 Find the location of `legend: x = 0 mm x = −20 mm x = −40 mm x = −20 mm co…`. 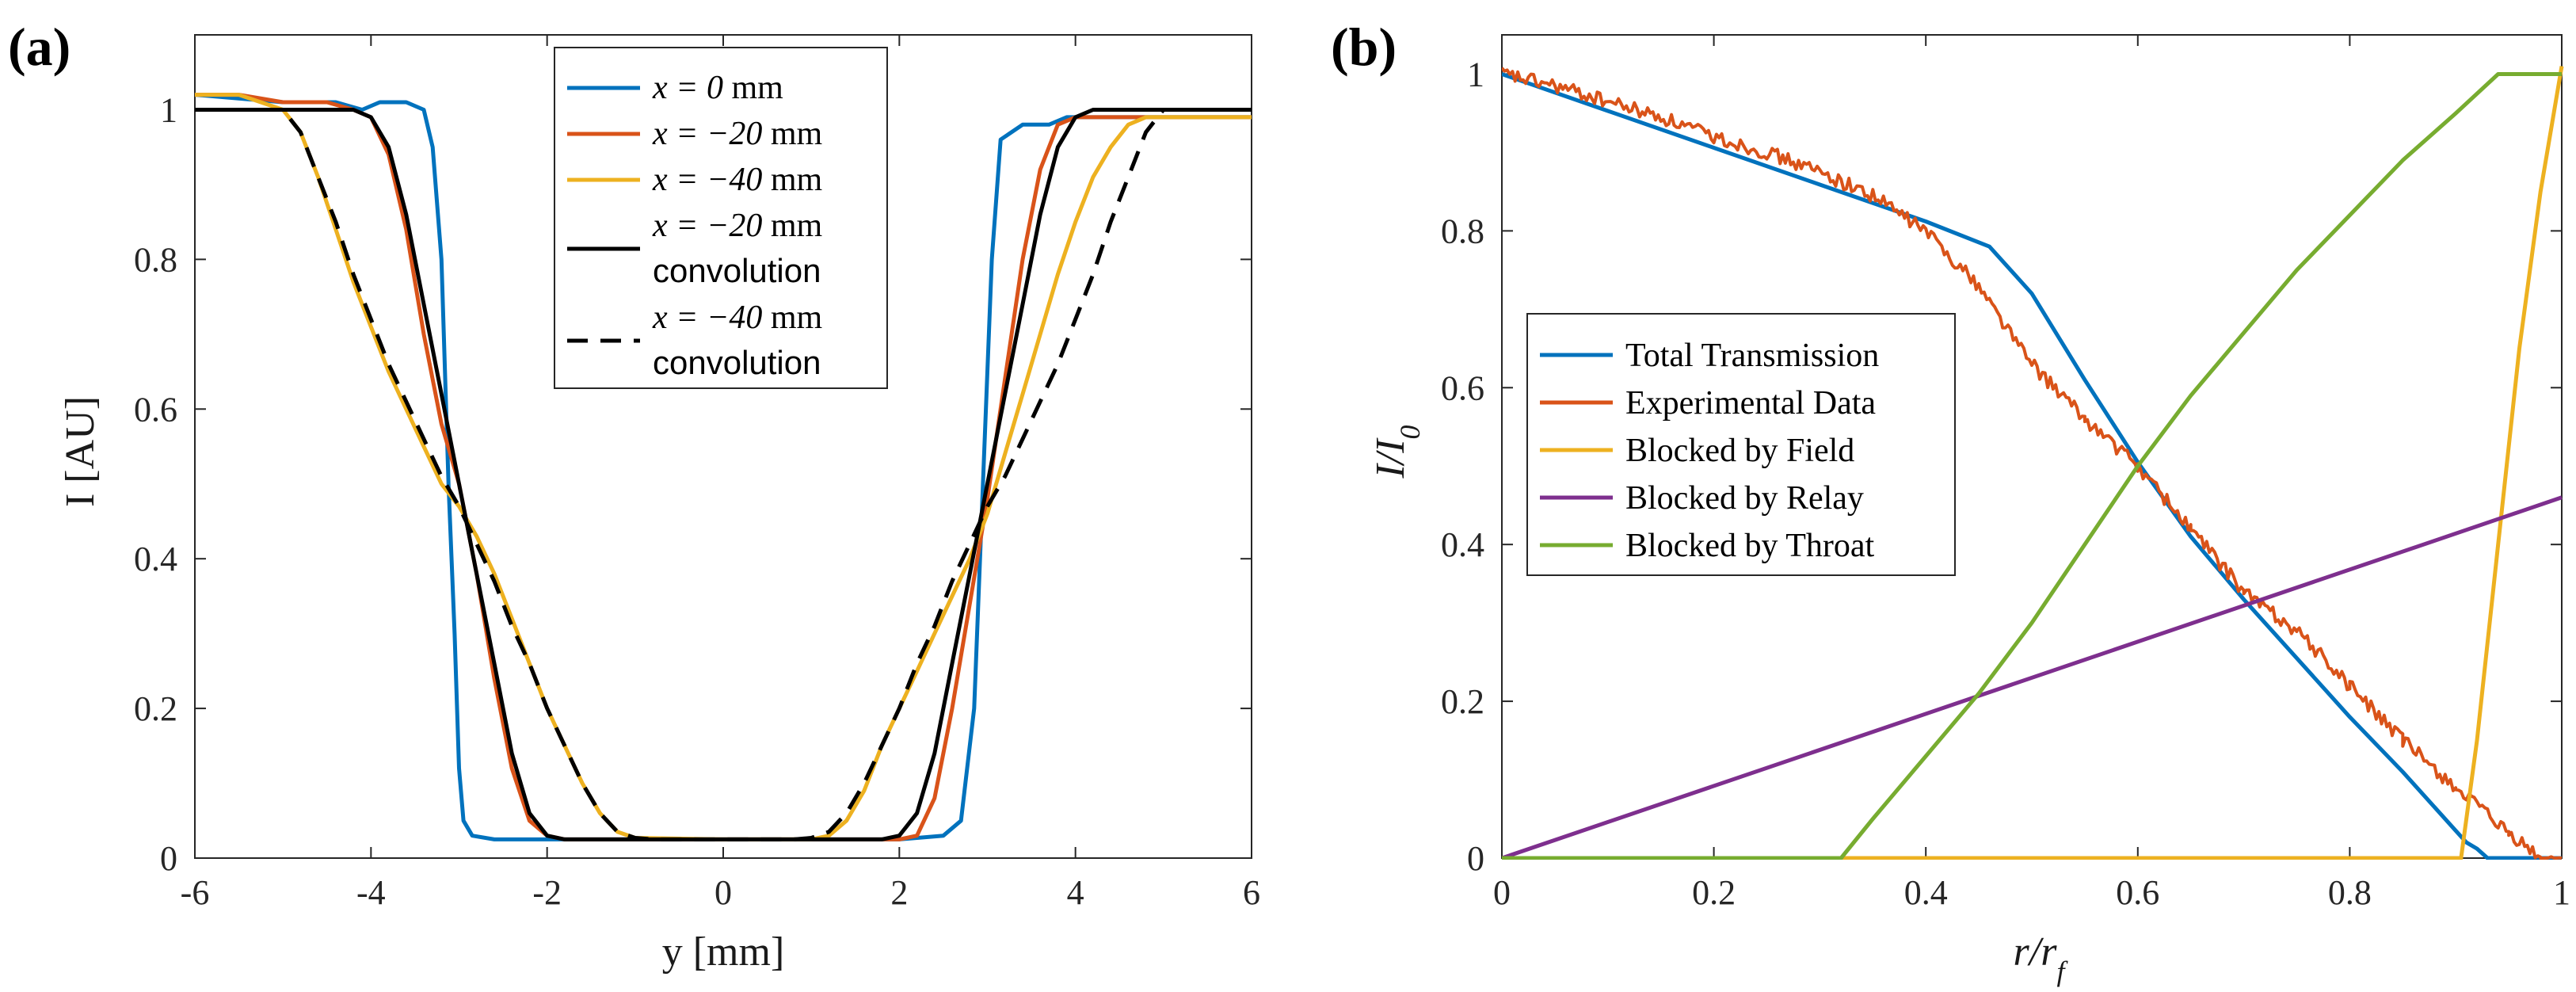

legend: x = 0 mm x = −20 mm x = −40 mm x = −20 mm co… is located at coordinates (721, 218).